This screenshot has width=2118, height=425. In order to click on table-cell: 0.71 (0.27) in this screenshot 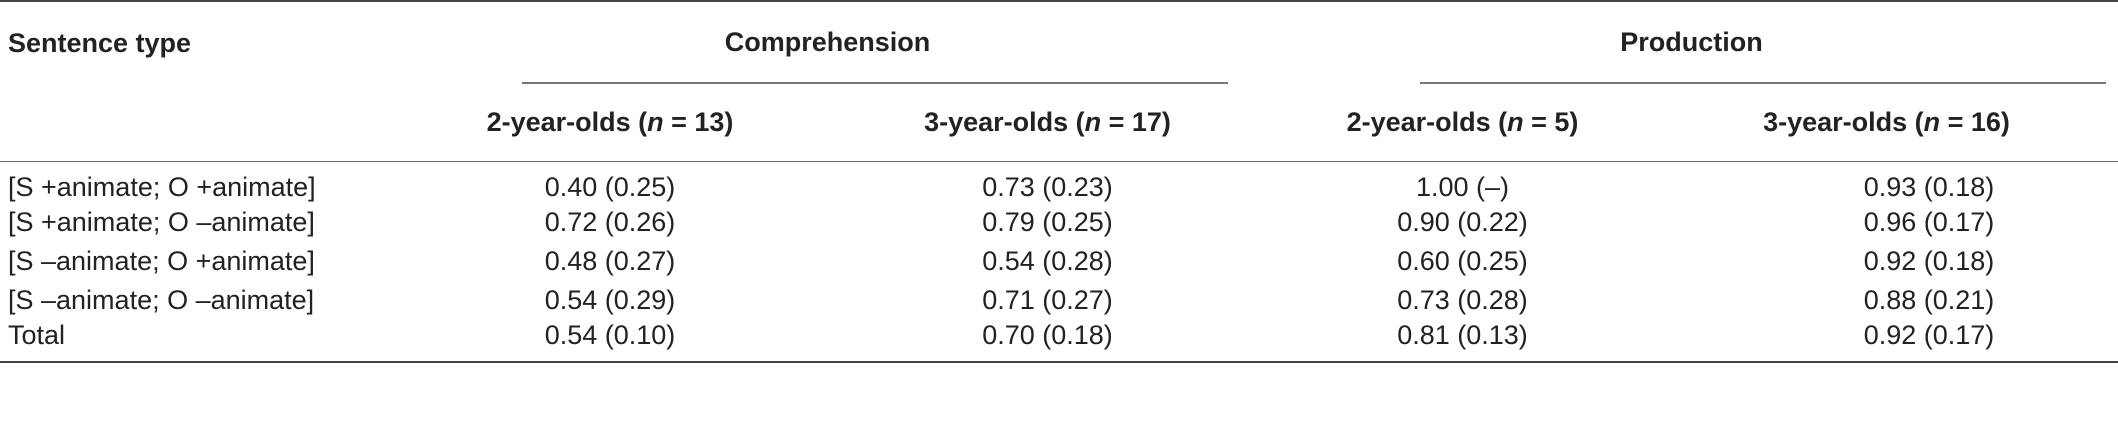, I will do `click(1047, 299)`.